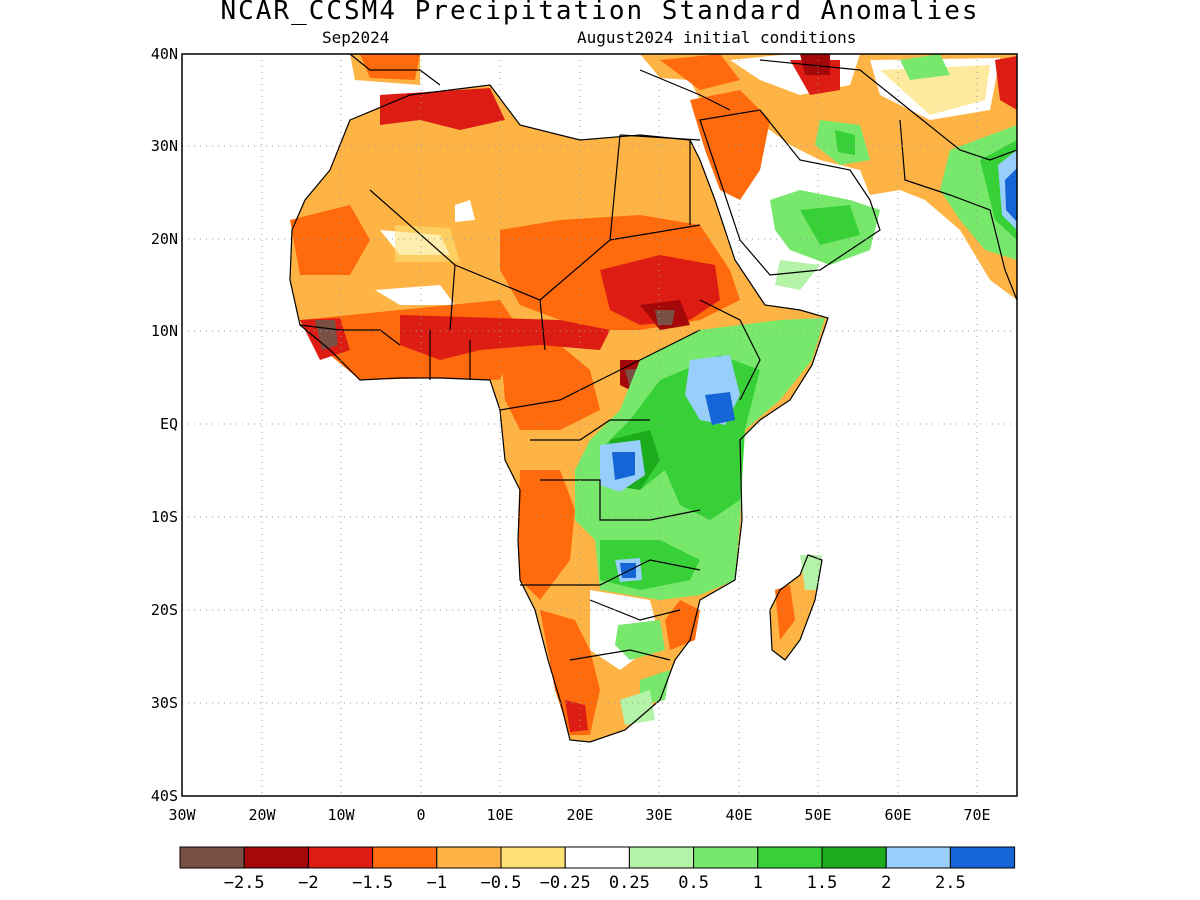 The image size is (1200, 900). I want to click on colorbar-label: −0.25, so click(565, 883).